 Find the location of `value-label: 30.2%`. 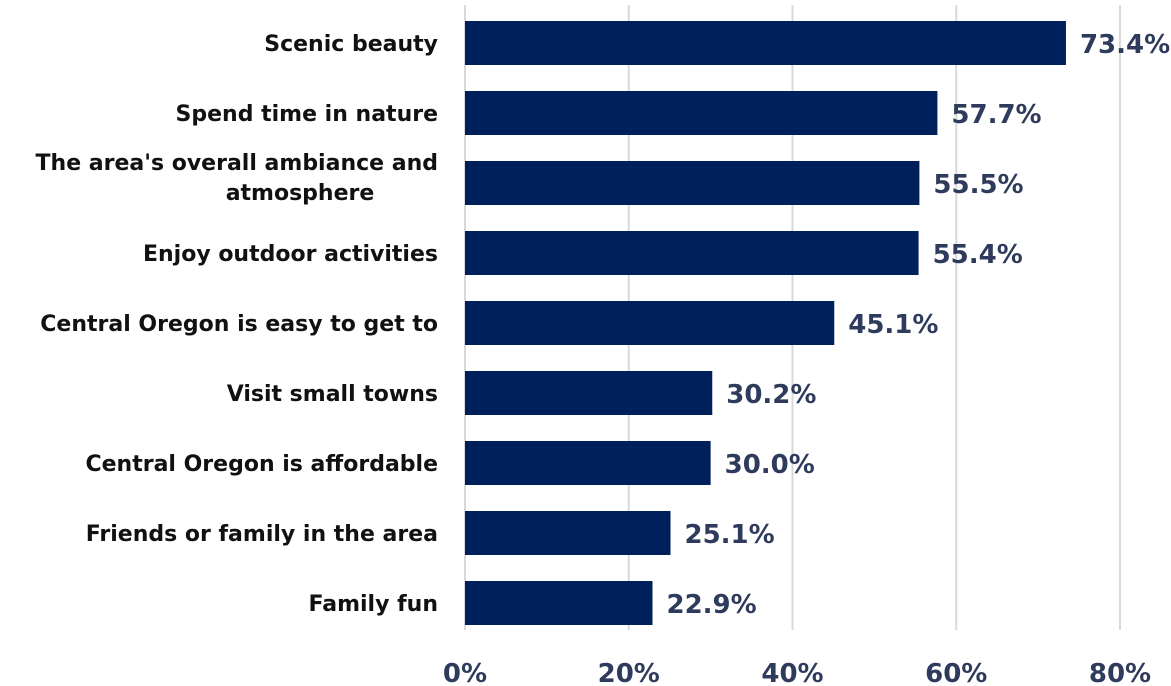

value-label: 30.2% is located at coordinates (771, 395).